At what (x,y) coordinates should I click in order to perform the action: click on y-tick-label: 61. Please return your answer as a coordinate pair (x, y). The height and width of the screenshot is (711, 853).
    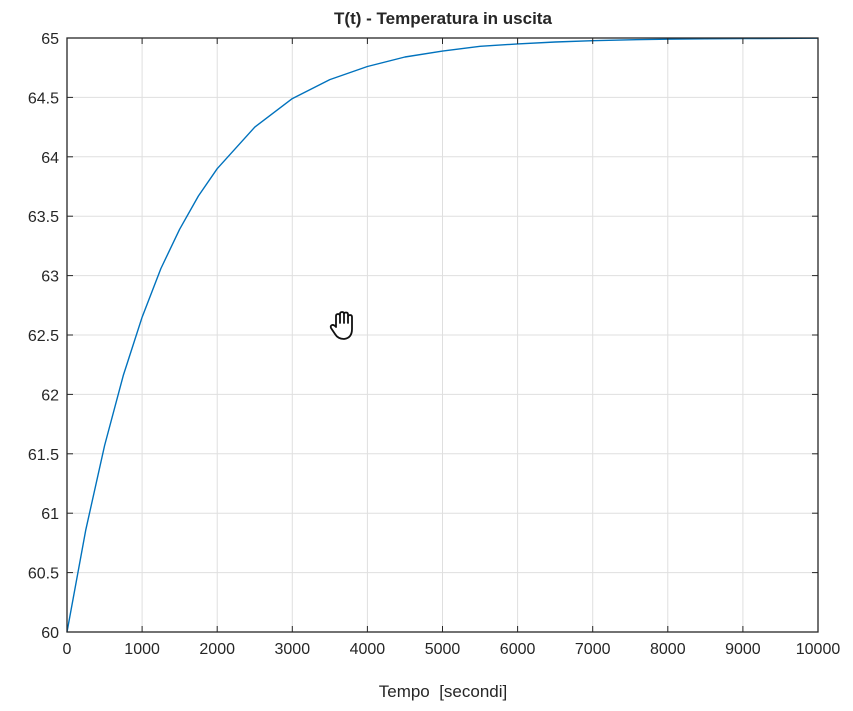
    Looking at the image, I should click on (50, 514).